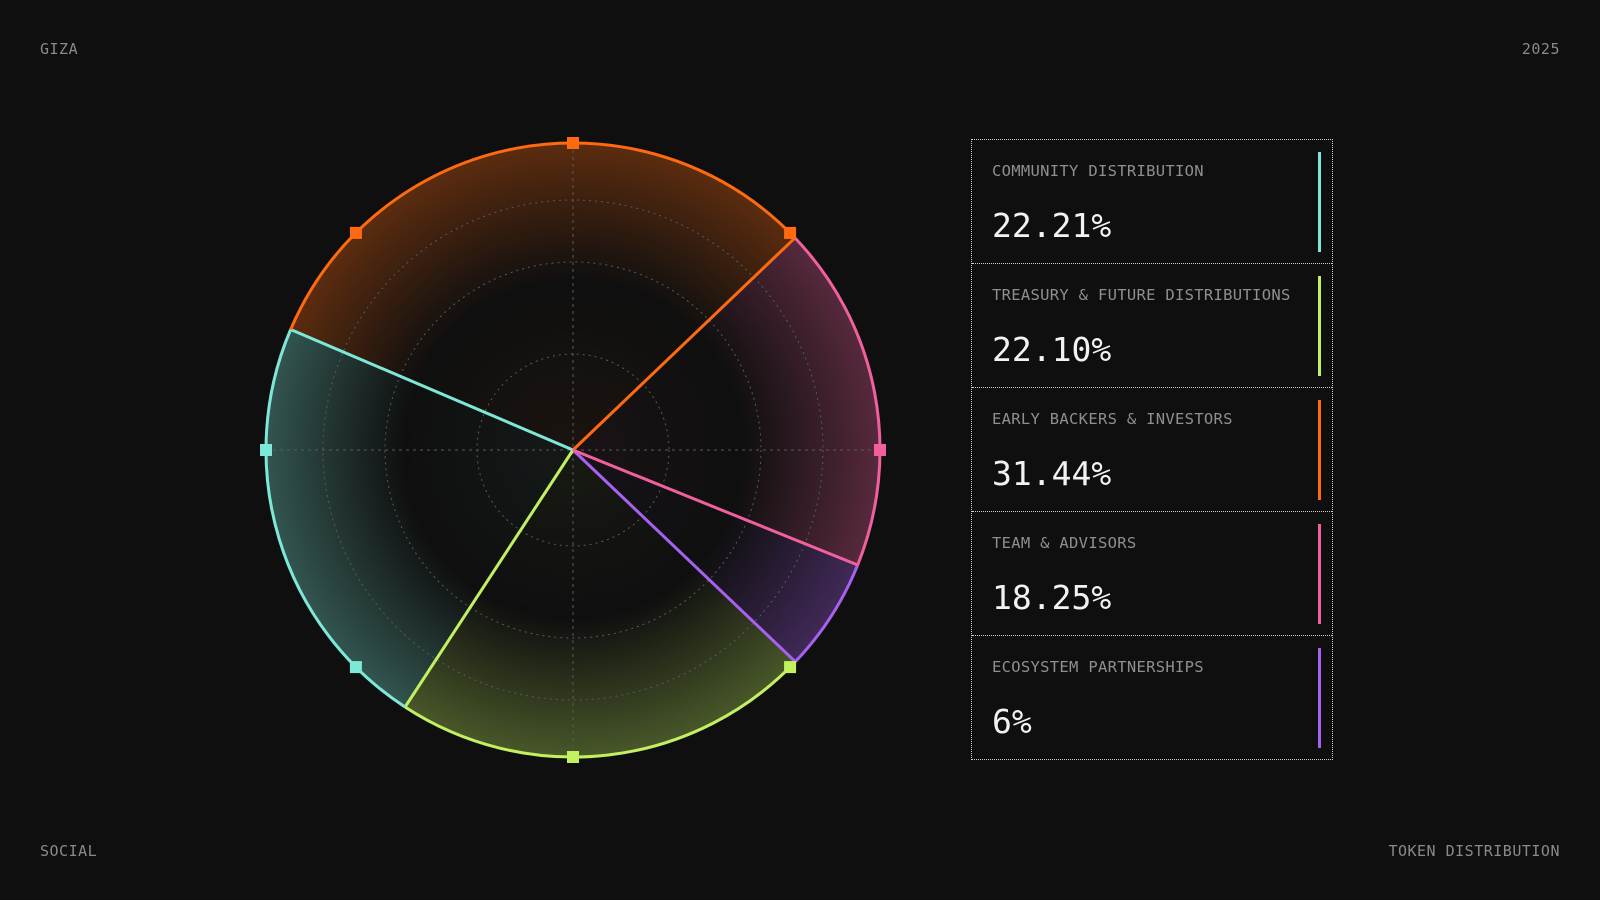 This screenshot has height=900, width=1600. I want to click on section-label: SOCIAL, so click(69, 851).